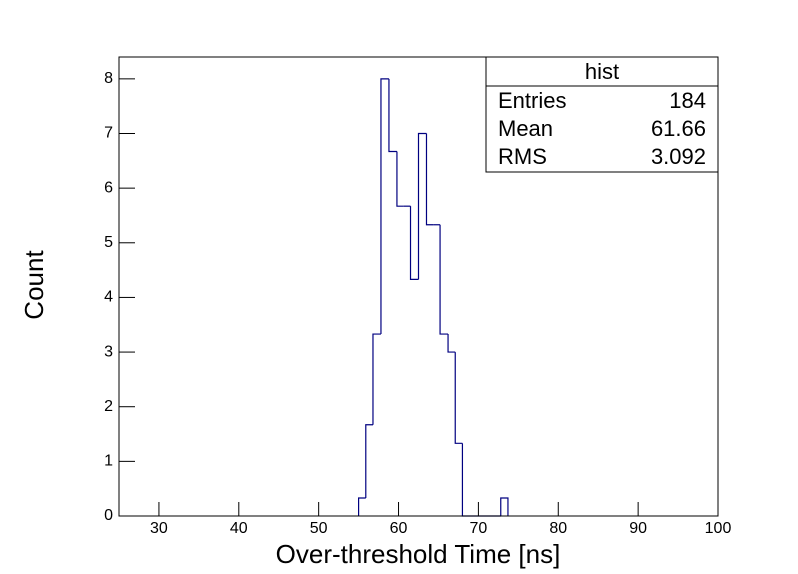 Image resolution: width=798 pixels, height=574 pixels. I want to click on stats-label: Mean, so click(525, 128).